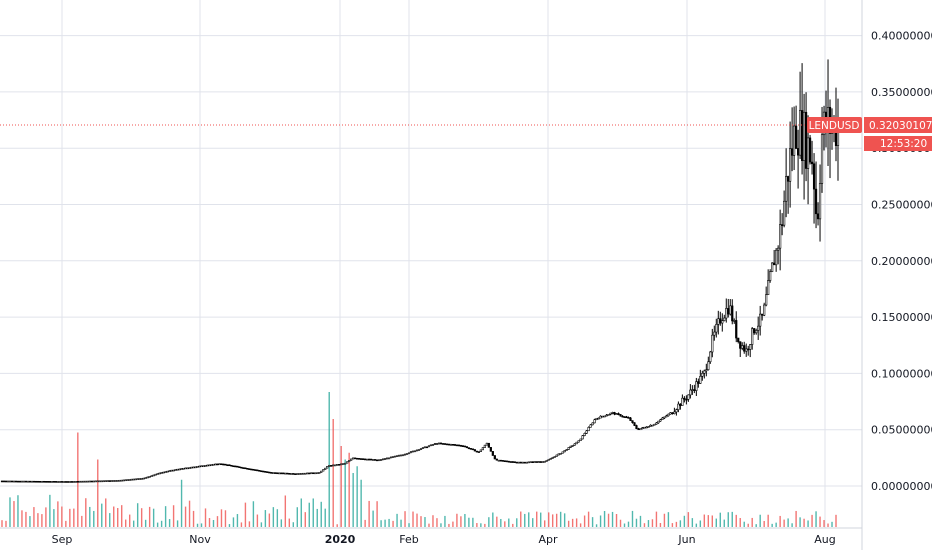 This screenshot has height=550, width=932. What do you see at coordinates (834, 126) in the screenshot?
I see `symbol-tag: LENDUSD` at bounding box center [834, 126].